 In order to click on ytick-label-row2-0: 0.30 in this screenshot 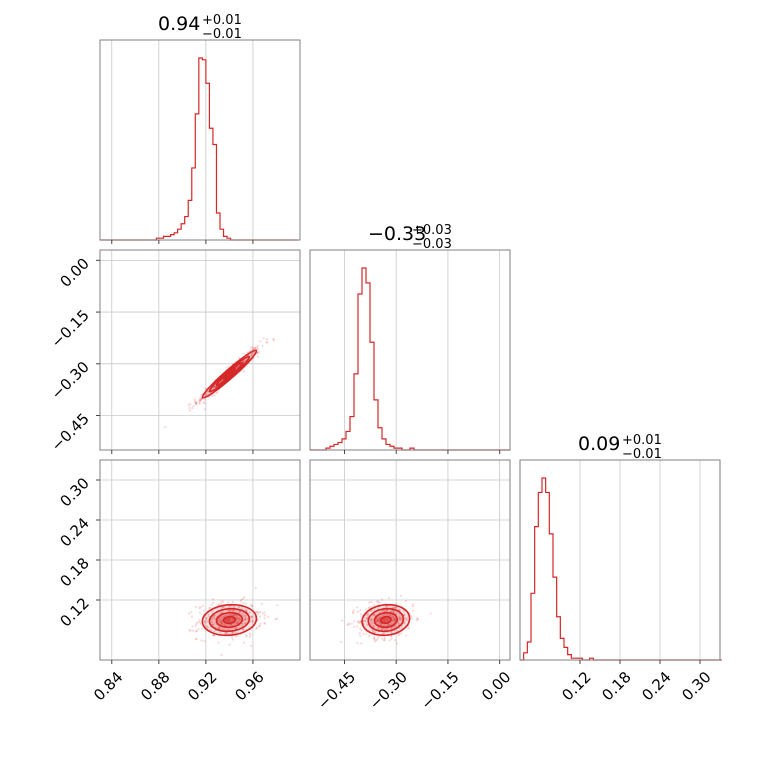, I will do `click(74, 492)`.